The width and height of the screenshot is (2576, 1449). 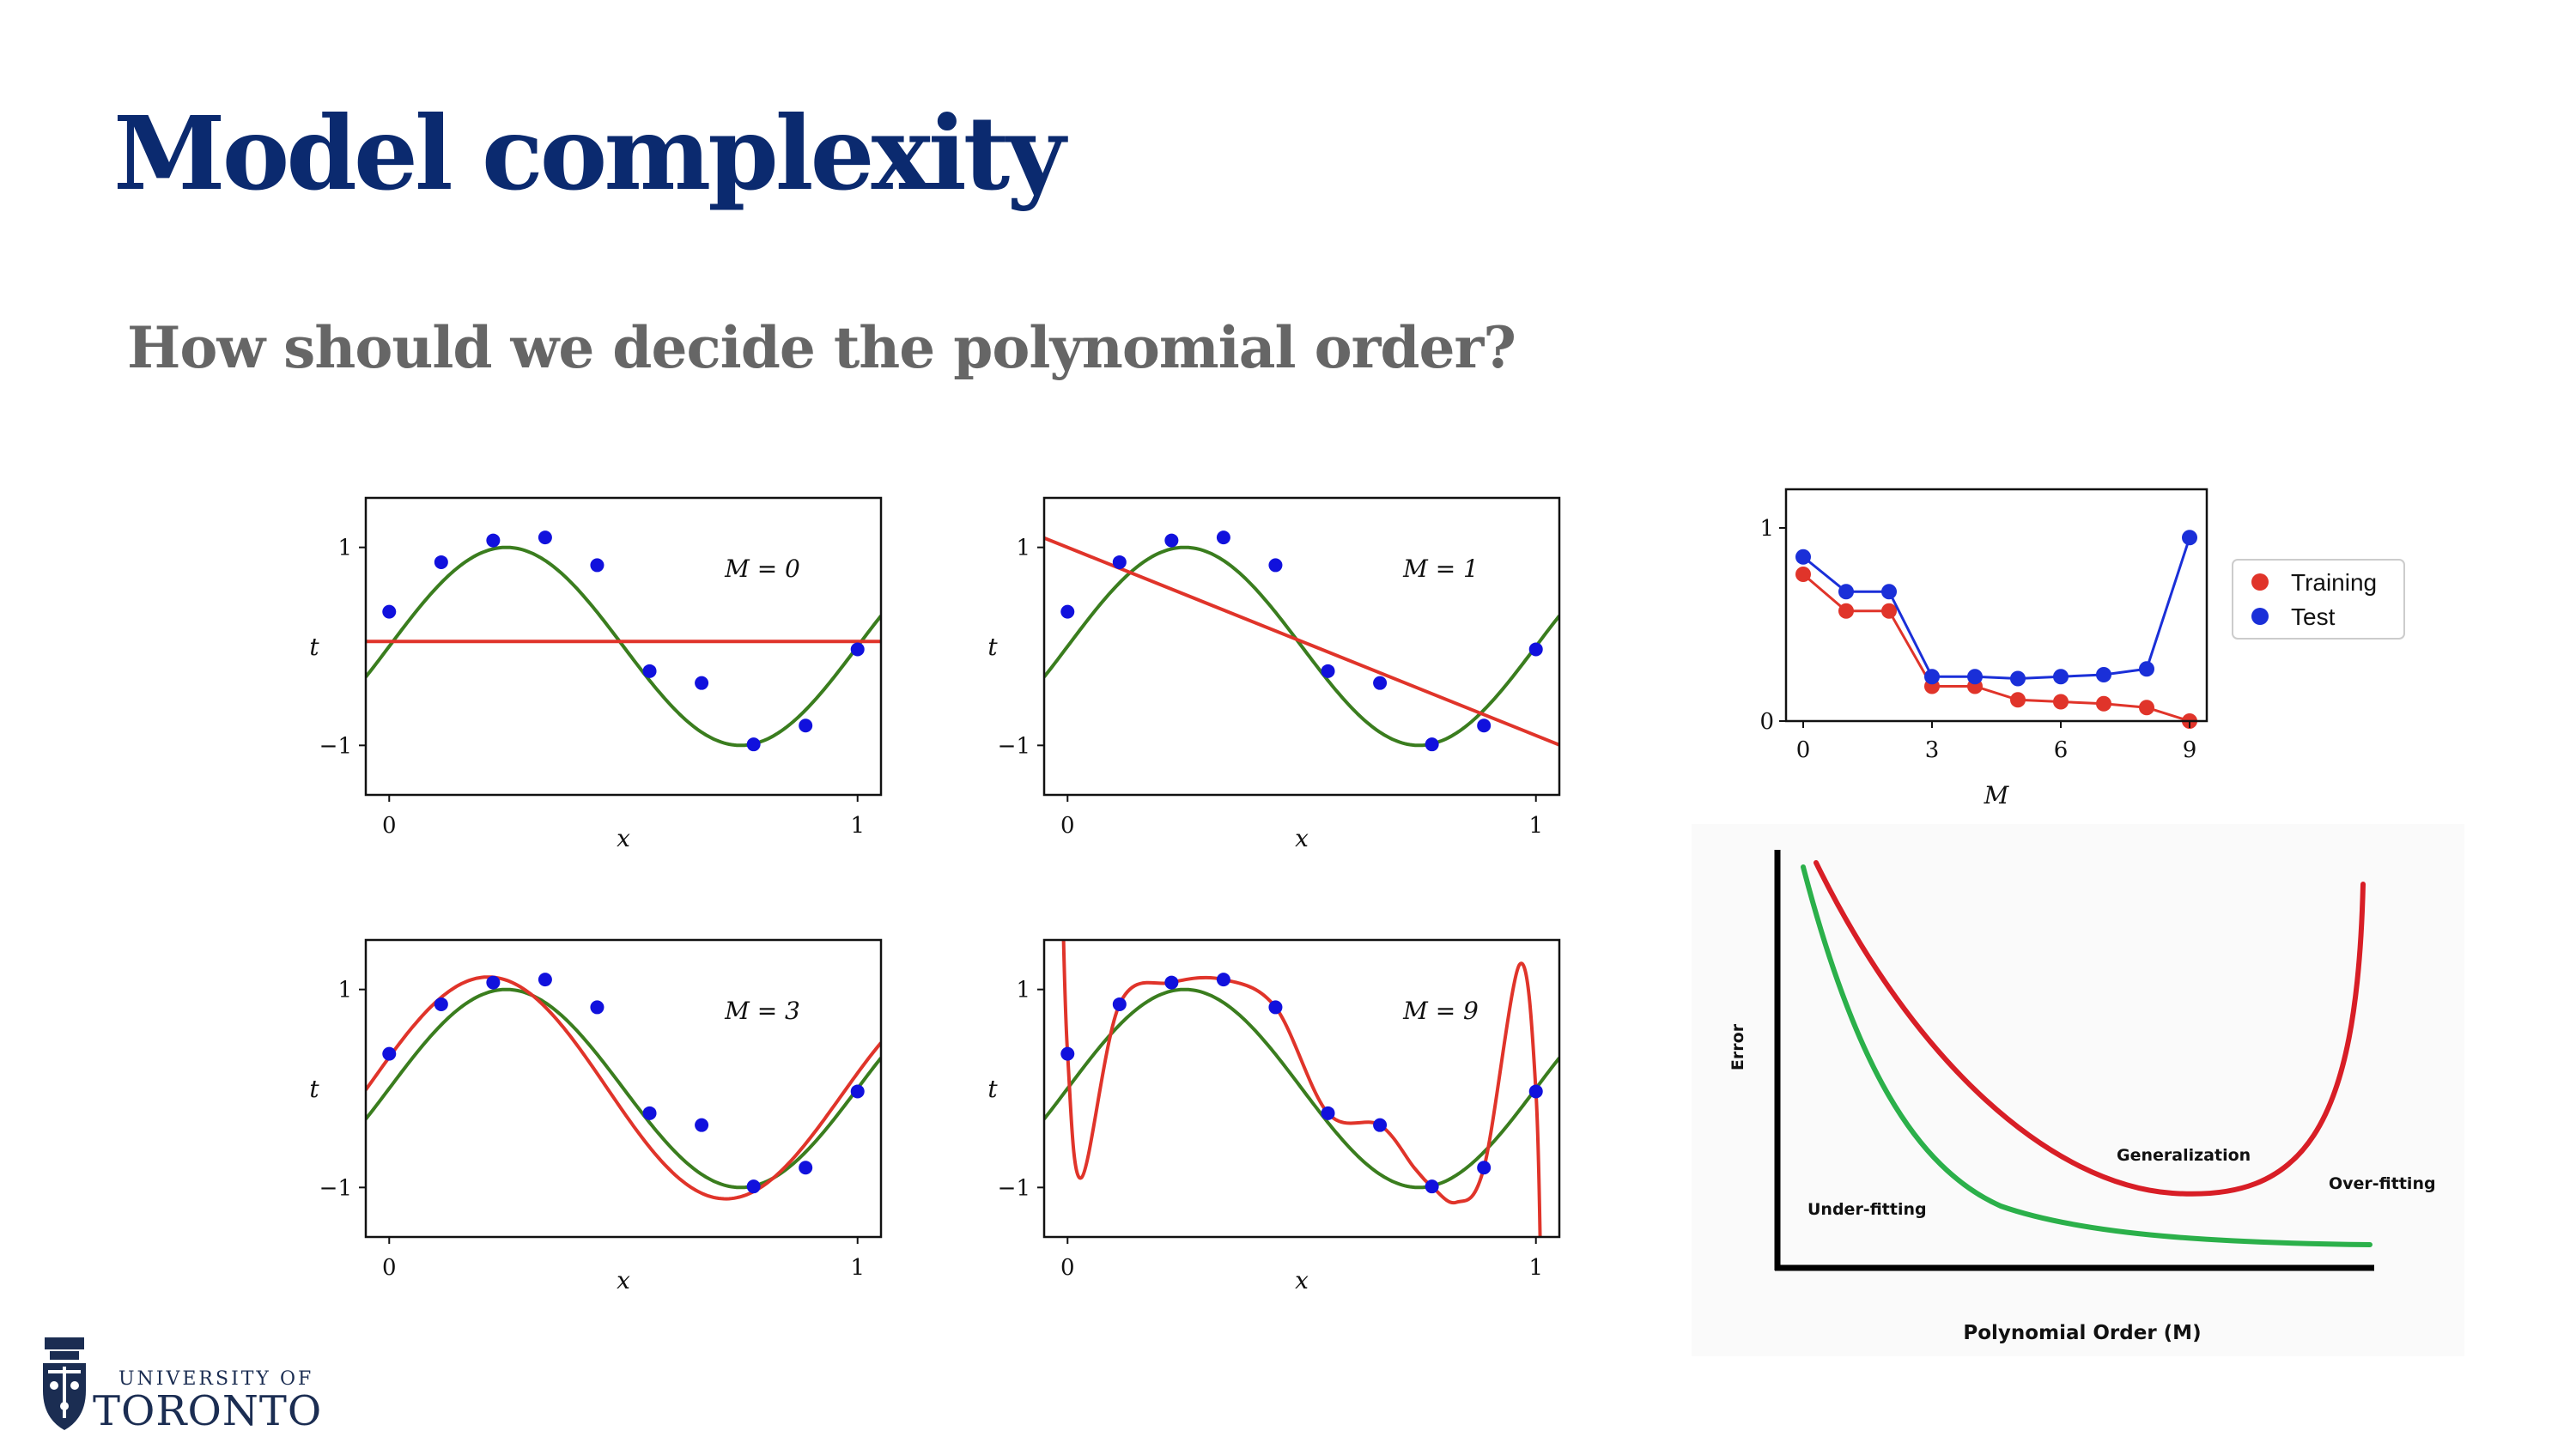 What do you see at coordinates (1867, 1209) in the screenshot?
I see `underfitting-annotation: Under-fitting` at bounding box center [1867, 1209].